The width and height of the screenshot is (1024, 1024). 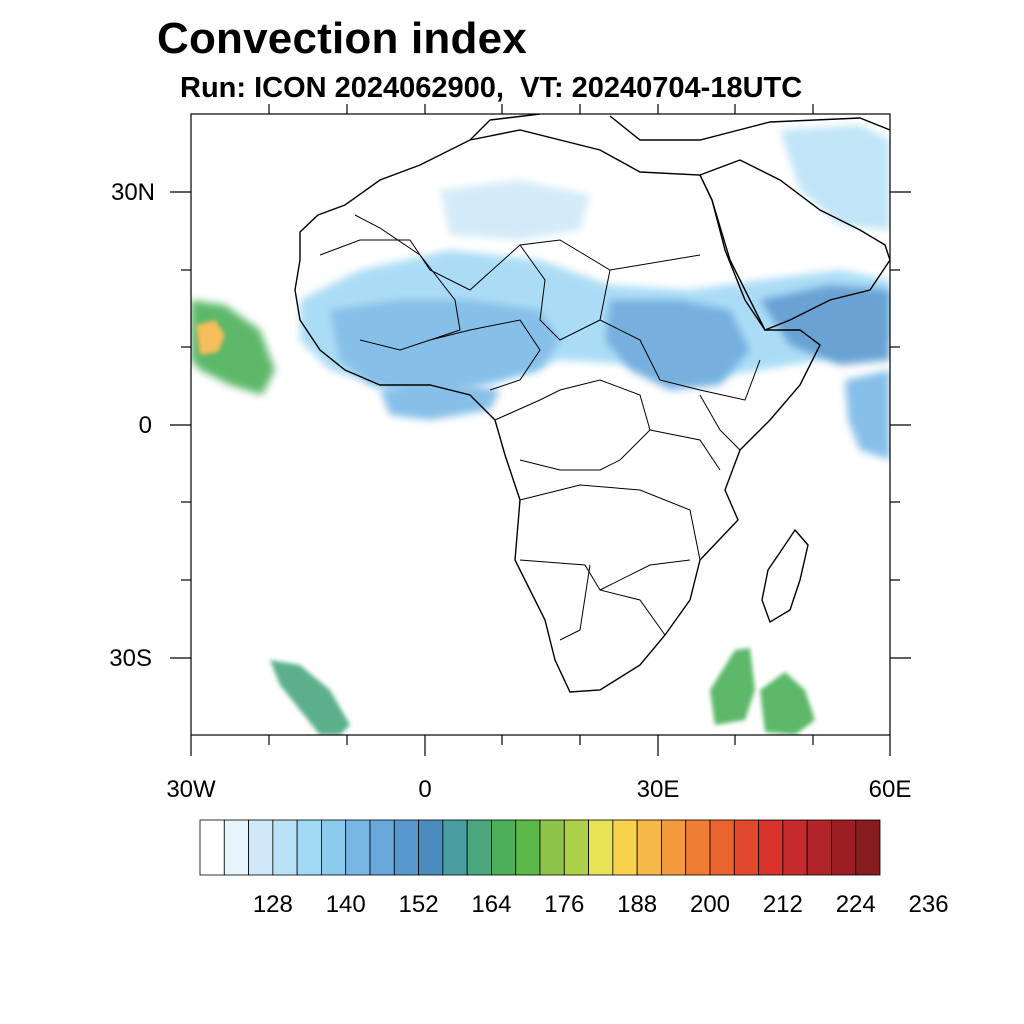 I want to click on region-south-atlantic, so click(x=310, y=697).